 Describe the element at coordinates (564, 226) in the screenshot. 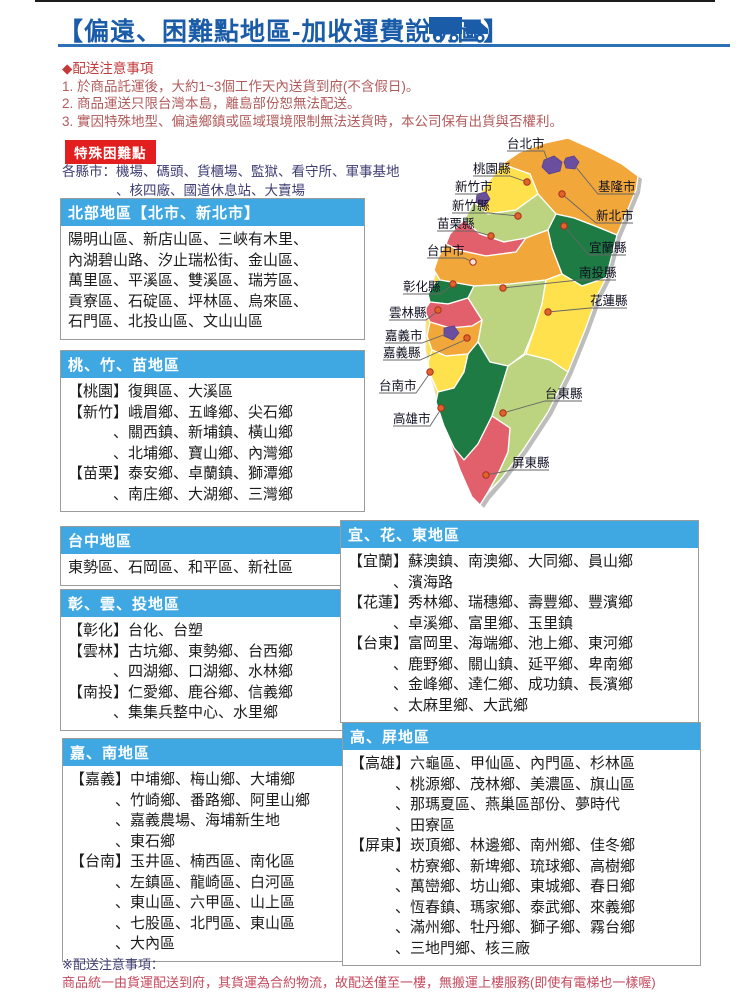

I see `map-dot-yilan` at that location.